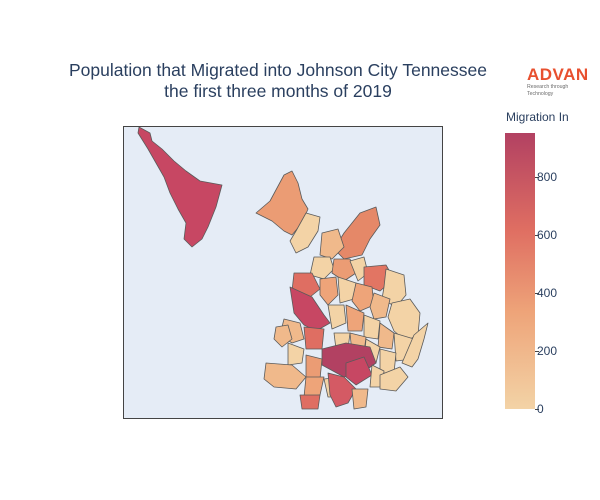 The image size is (600, 500). What do you see at coordinates (547, 176) in the screenshot?
I see `colorbar-tick-label: 800` at bounding box center [547, 176].